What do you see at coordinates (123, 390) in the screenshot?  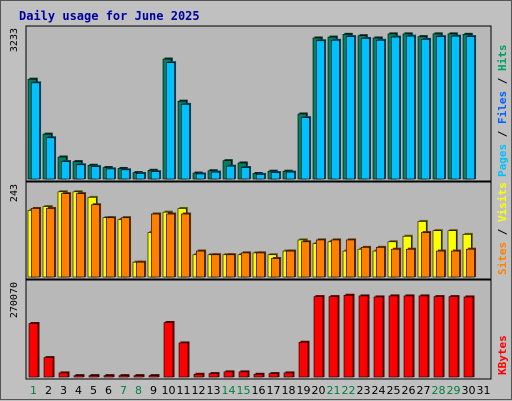 I see `x-tick-day-7: 7` at bounding box center [123, 390].